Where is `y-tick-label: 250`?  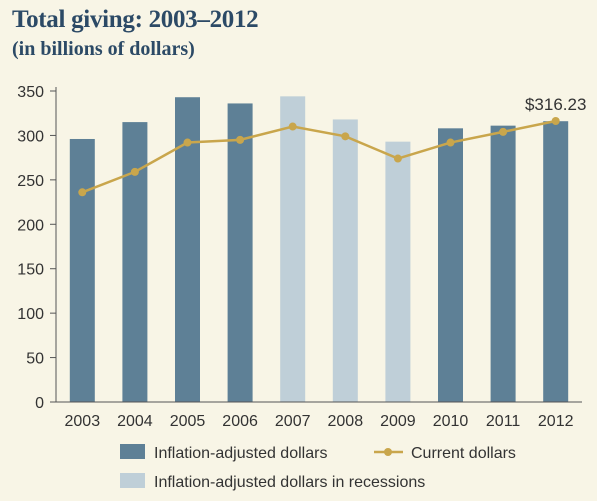 y-tick-label: 250 is located at coordinates (30, 181).